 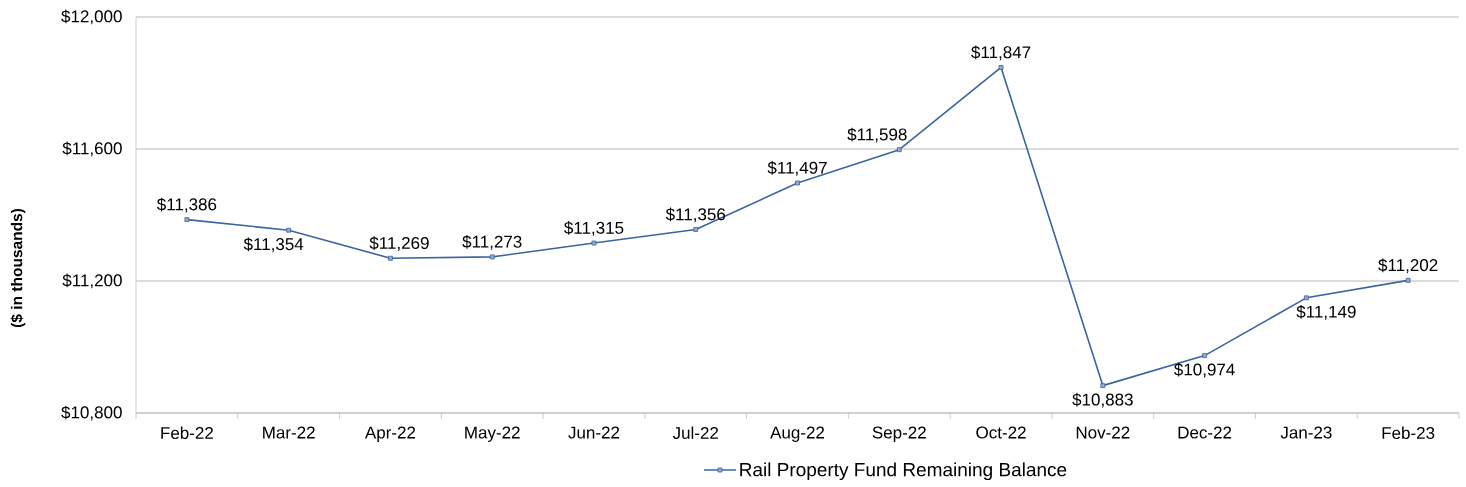 I want to click on x-tick-label: Aug-22, so click(x=797, y=434).